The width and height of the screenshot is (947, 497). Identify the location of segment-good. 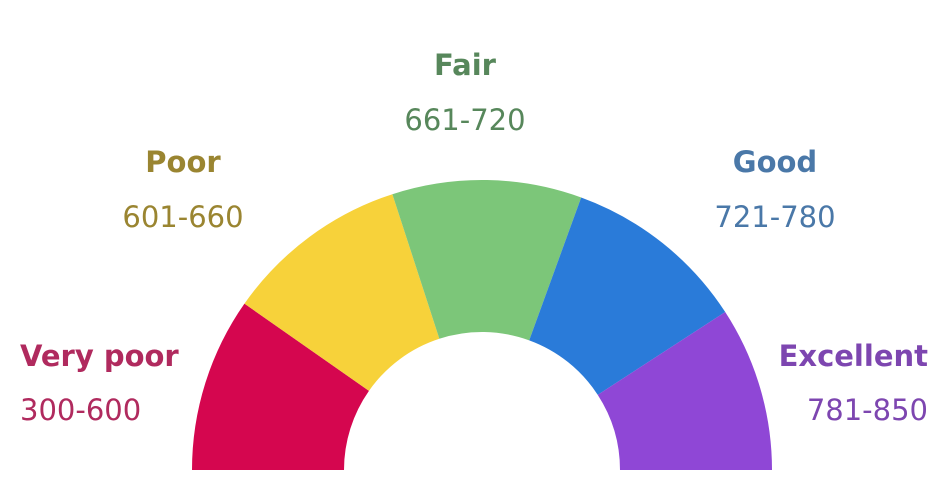
(627, 296).